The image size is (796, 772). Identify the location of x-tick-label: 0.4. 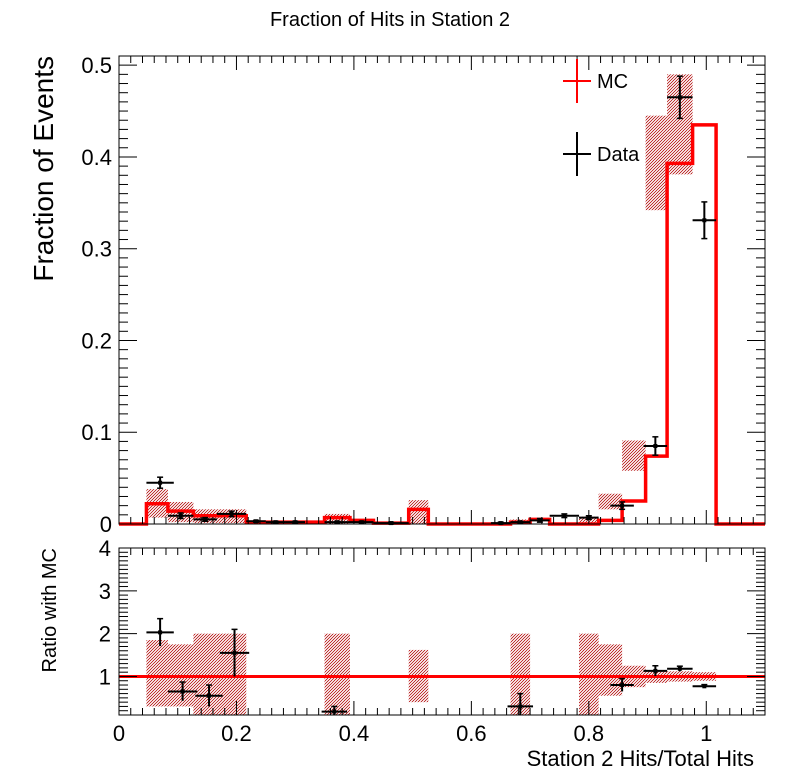
(354, 733).